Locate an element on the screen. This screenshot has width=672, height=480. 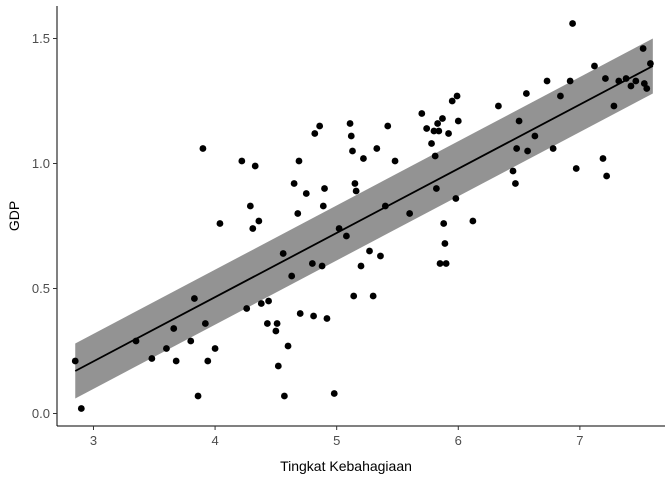
x-axis-title: Tingkat Kebahagiaan is located at coordinates (346, 466).